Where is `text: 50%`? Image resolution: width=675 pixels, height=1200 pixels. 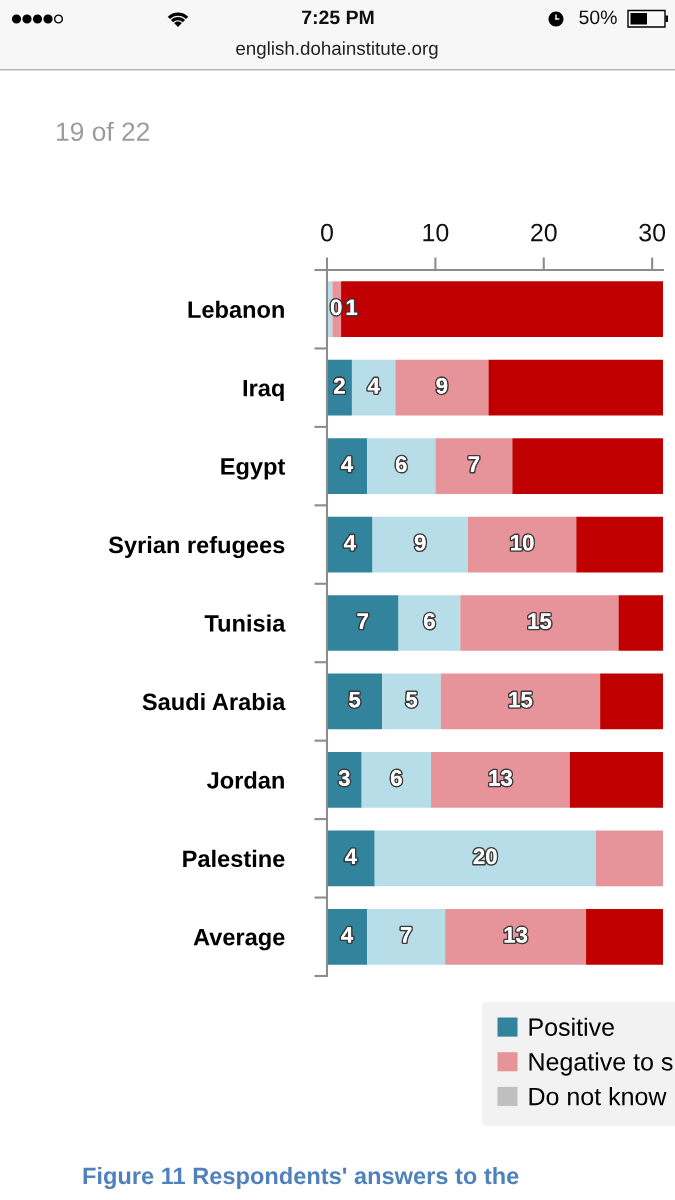
text: 50% is located at coordinates (598, 17).